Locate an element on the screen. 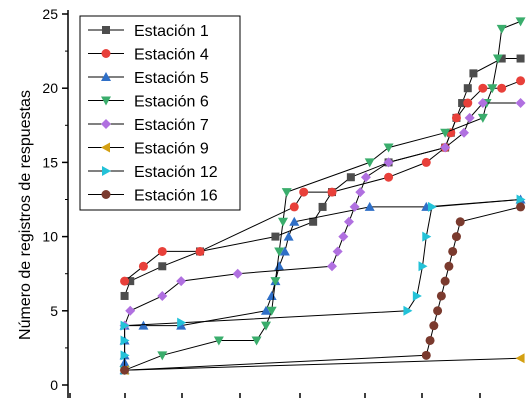  legend-label: Estación 6 is located at coordinates (171, 102).